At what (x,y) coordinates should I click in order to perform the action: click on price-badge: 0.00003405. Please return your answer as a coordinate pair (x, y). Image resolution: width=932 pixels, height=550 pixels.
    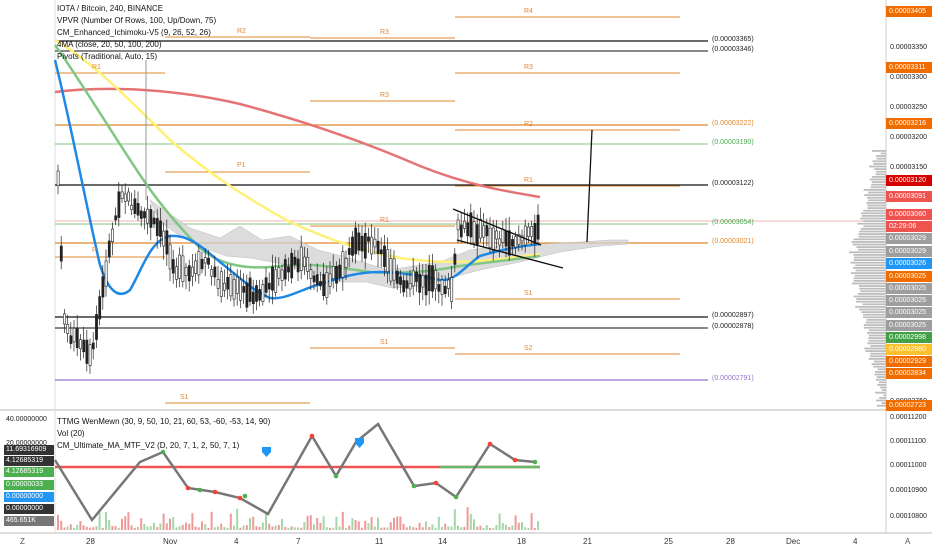
    Looking at the image, I should click on (909, 11).